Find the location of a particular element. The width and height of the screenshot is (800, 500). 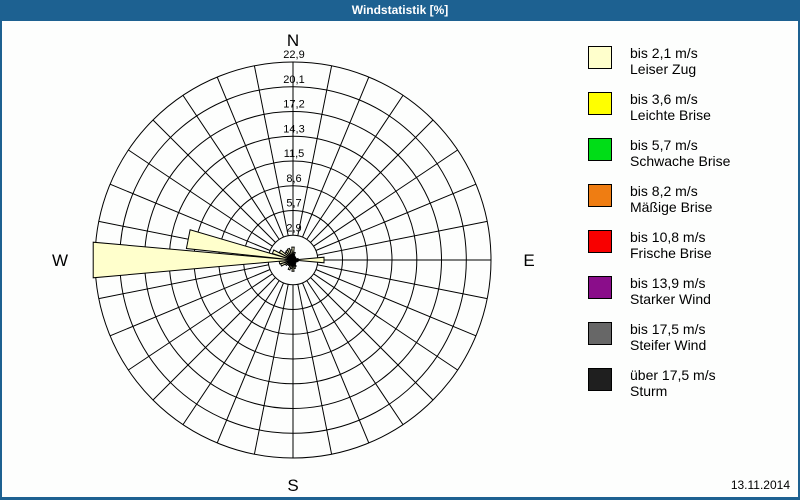

wind-petals is located at coordinates (208, 254).